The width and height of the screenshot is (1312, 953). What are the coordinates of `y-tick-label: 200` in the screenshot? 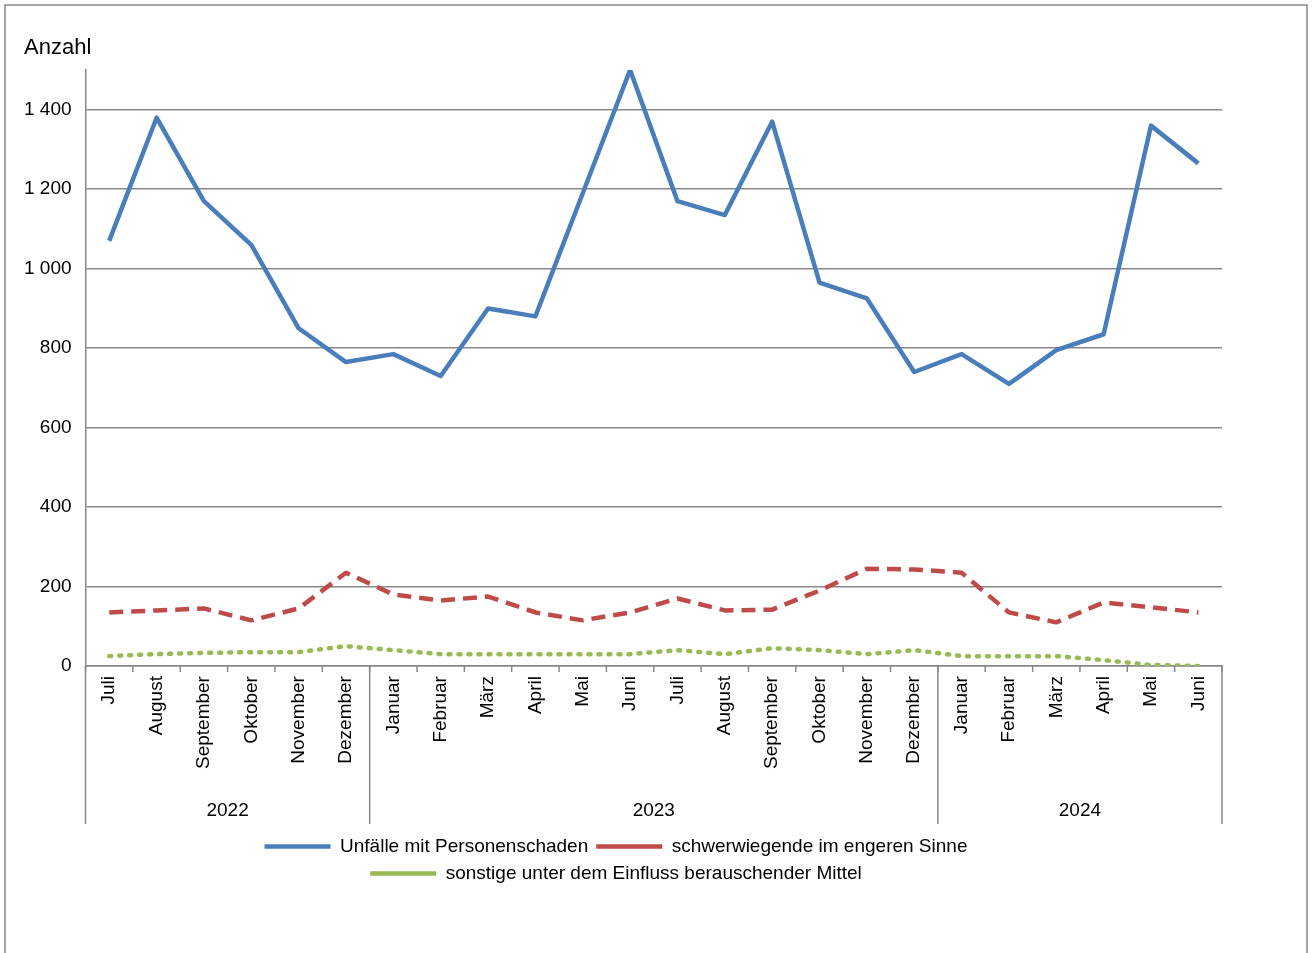 It's located at (55, 585).